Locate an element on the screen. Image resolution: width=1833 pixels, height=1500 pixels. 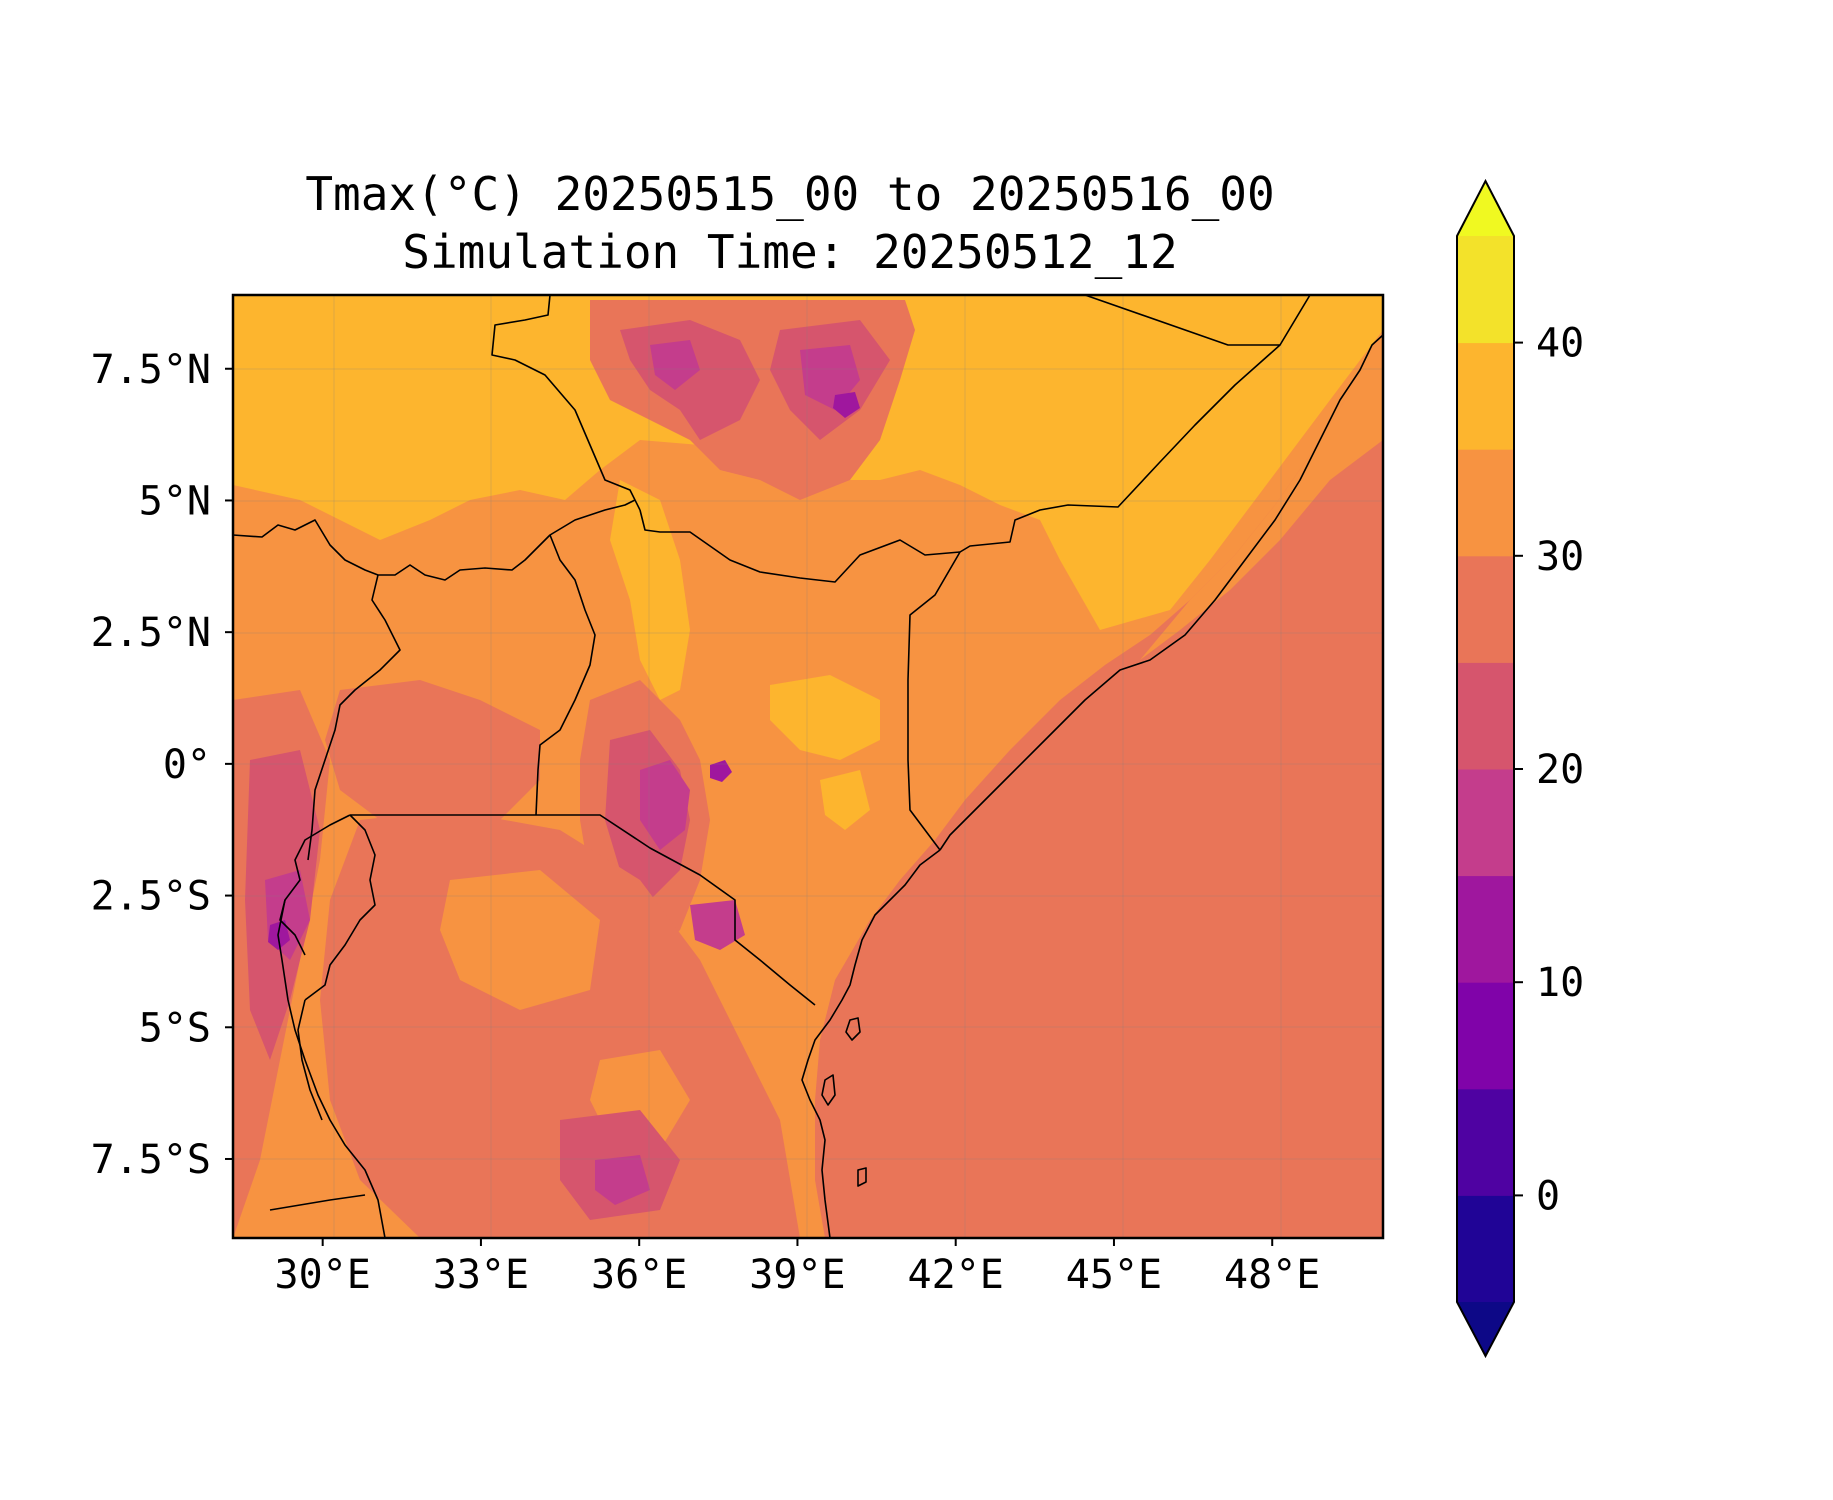
x-axis: 30°E 33°E 36°E 39°E 42°E 45°E 48°E is located at coordinates (797, 1268).